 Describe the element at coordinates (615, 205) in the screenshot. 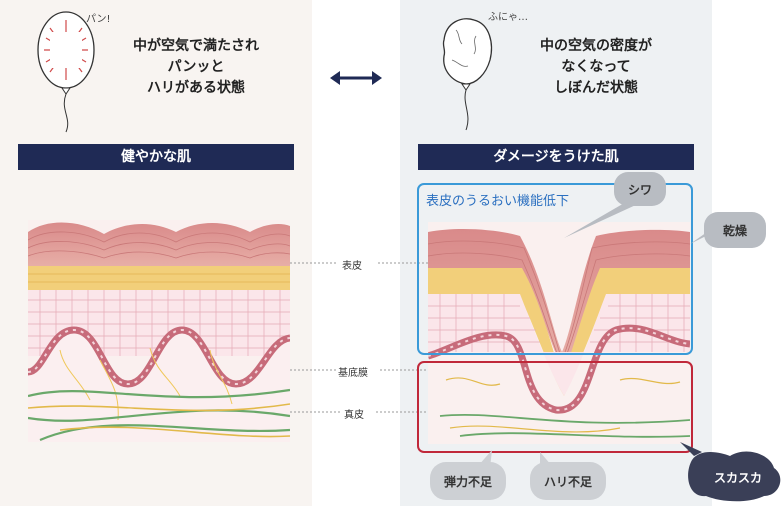

I see `wrinkle-bubble` at that location.